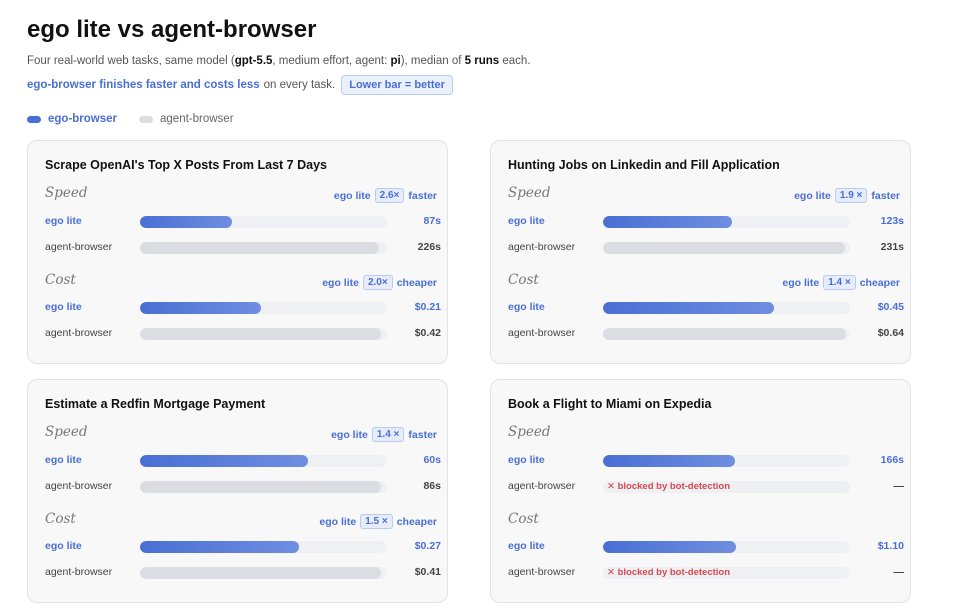 The image size is (960, 614). Describe the element at coordinates (610, 404) in the screenshot. I see `task-title: Book a Flight to Miami on Expedia` at that location.